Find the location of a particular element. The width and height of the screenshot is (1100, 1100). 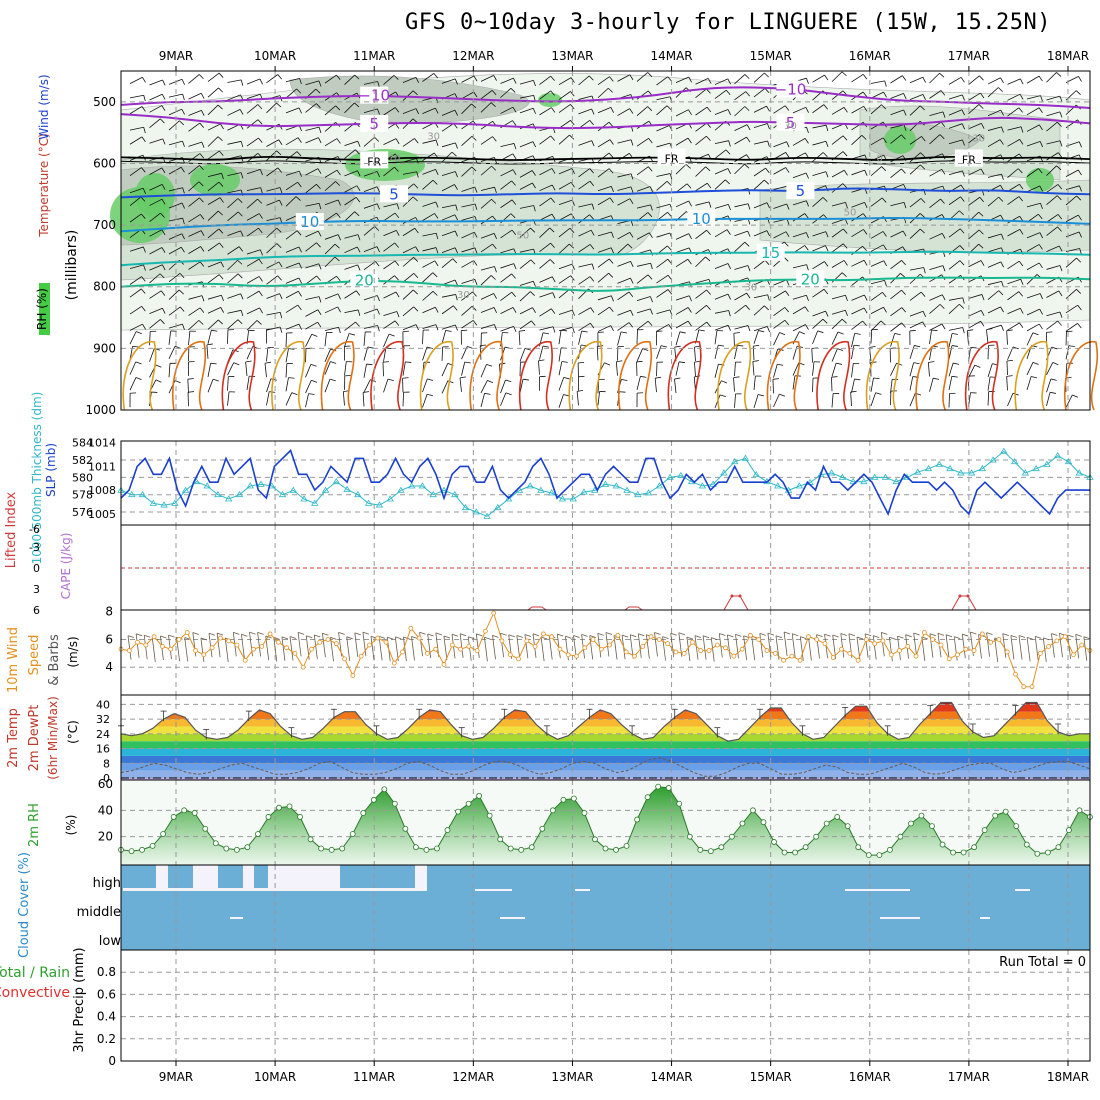

temp-contour-low is located at coordinates (436, 376).